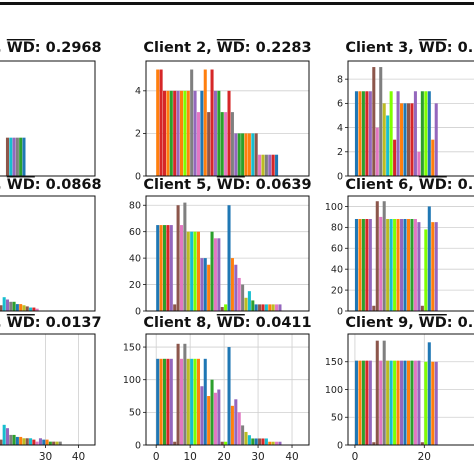  I want to click on title-wd-value: : 0.0411, so click(278, 323).